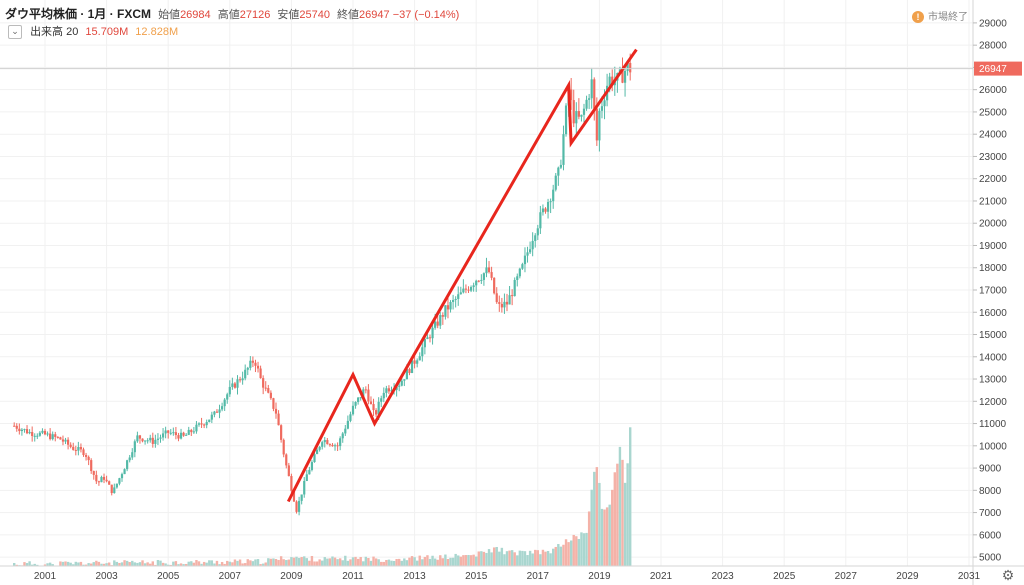 The height and width of the screenshot is (585, 1024). What do you see at coordinates (993, 90) in the screenshot?
I see `y-tick-label: 26000` at bounding box center [993, 90].